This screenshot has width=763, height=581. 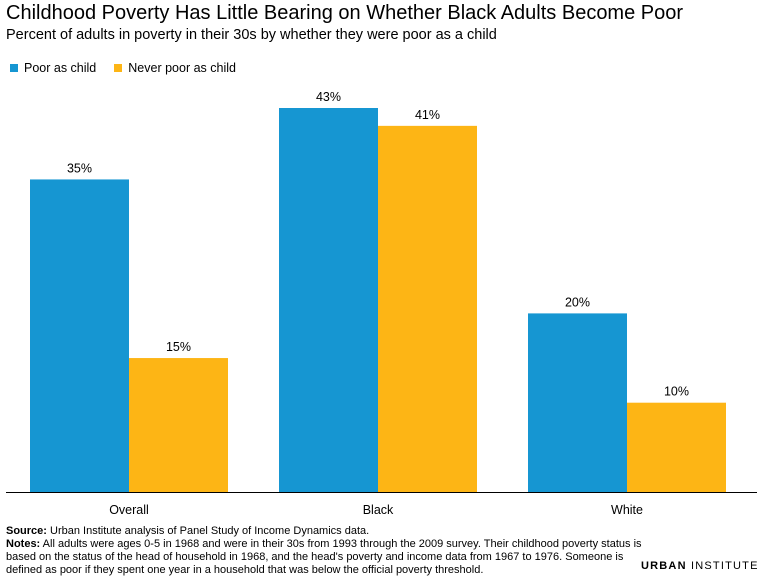 What do you see at coordinates (26, 531) in the screenshot?
I see `source-label: Source:` at bounding box center [26, 531].